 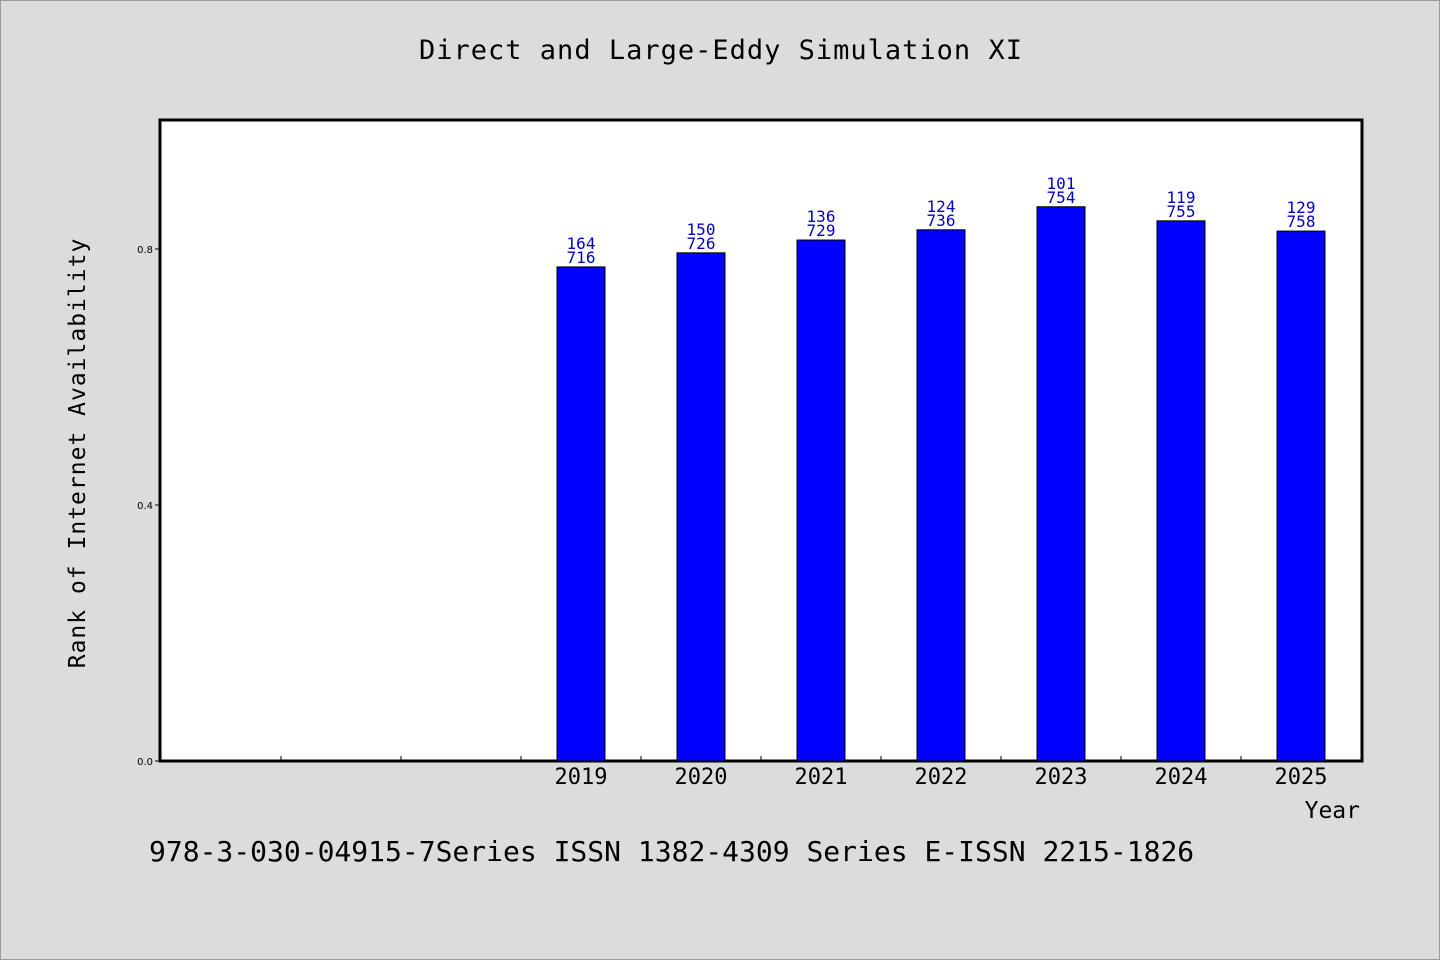 What do you see at coordinates (821, 500) in the screenshot?
I see `bar-2021` at bounding box center [821, 500].